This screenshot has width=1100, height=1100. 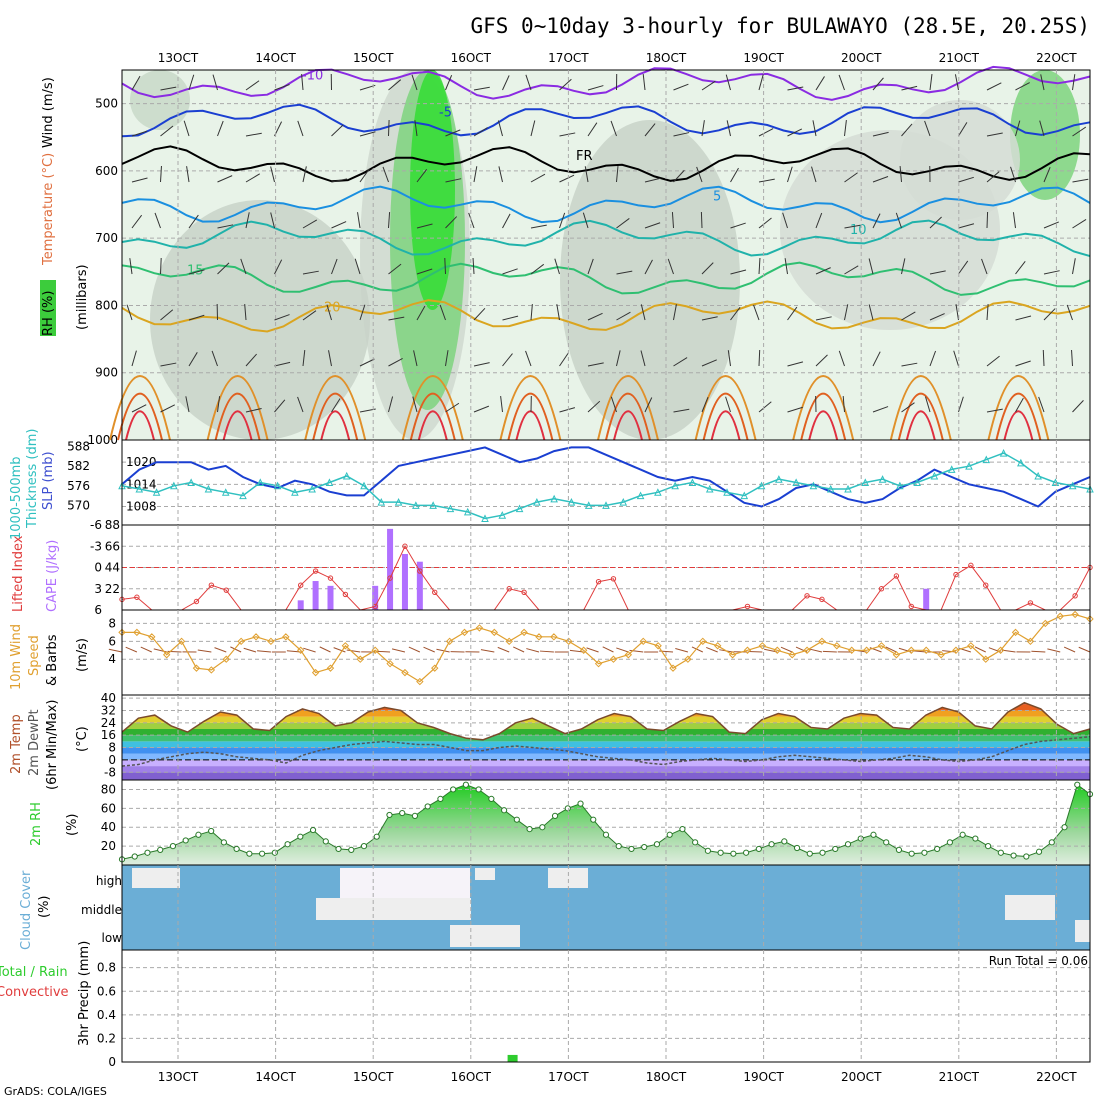 What do you see at coordinates (1038, 961) in the screenshot?
I see `run-total: Run Total = 0.06` at bounding box center [1038, 961].